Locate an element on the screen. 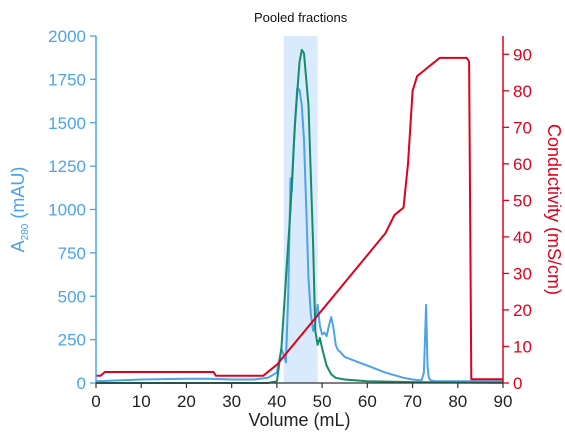 The height and width of the screenshot is (433, 565). left-tick-label: 250 is located at coordinates (72, 340).